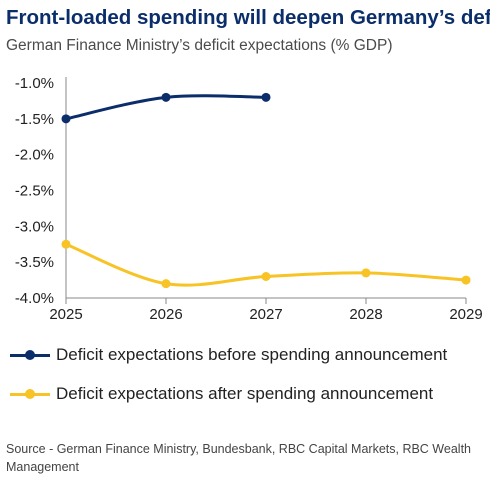 The image size is (490, 484). What do you see at coordinates (465, 314) in the screenshot?
I see `x-tick-label: 2029` at bounding box center [465, 314].